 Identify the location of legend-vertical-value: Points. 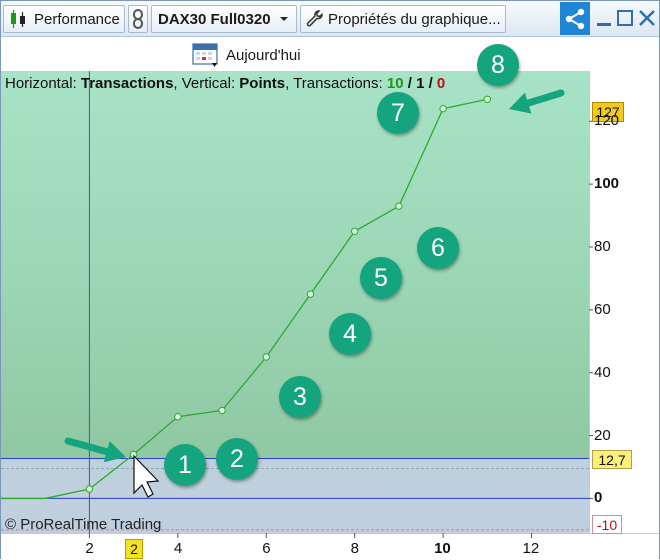
(262, 83).